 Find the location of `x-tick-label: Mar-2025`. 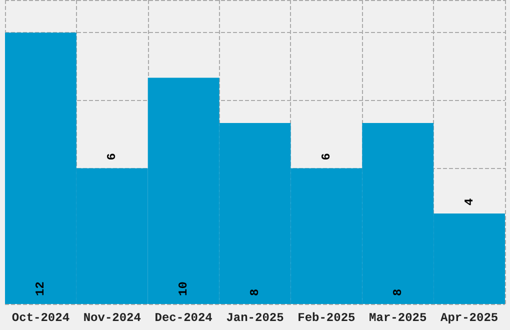

x-tick-label: Mar-2025 is located at coordinates (398, 318).